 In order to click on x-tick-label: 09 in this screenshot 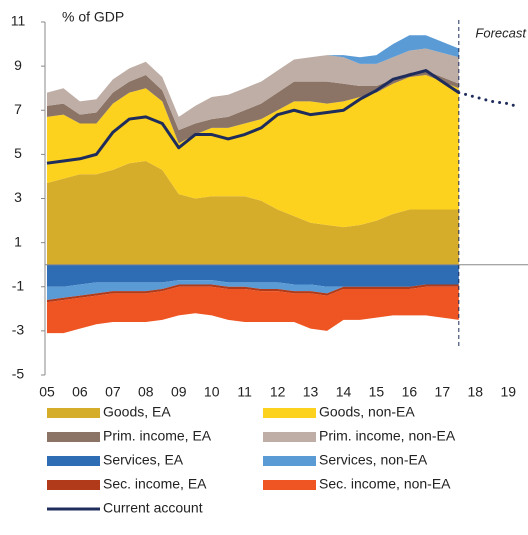, I will do `click(179, 392)`.